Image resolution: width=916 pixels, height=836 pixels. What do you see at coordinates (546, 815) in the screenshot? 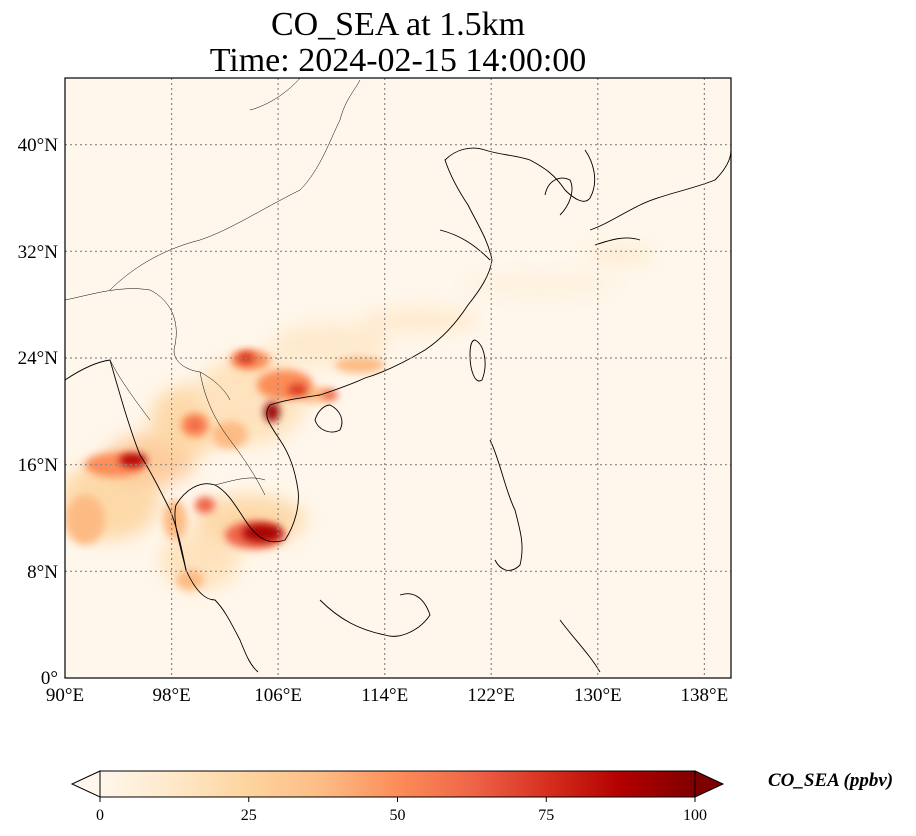
I see `colorbar-tick-label: 75` at bounding box center [546, 815].